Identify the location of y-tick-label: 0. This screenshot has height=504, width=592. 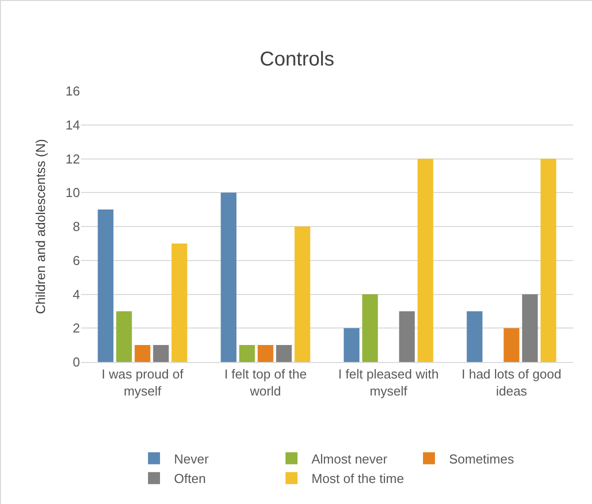
(76, 362).